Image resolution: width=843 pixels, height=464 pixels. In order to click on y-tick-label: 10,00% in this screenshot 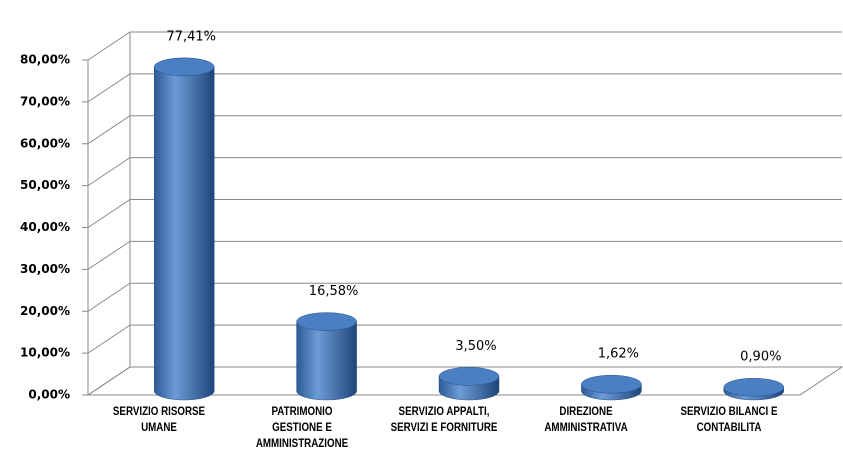, I will do `click(45, 353)`.